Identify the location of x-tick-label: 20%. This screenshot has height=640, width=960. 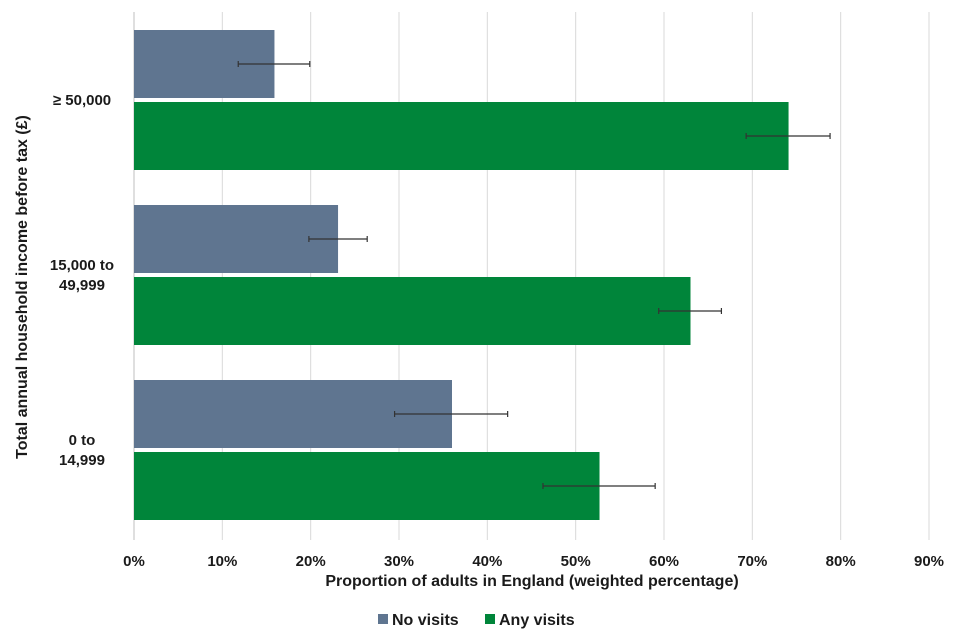
(311, 561).